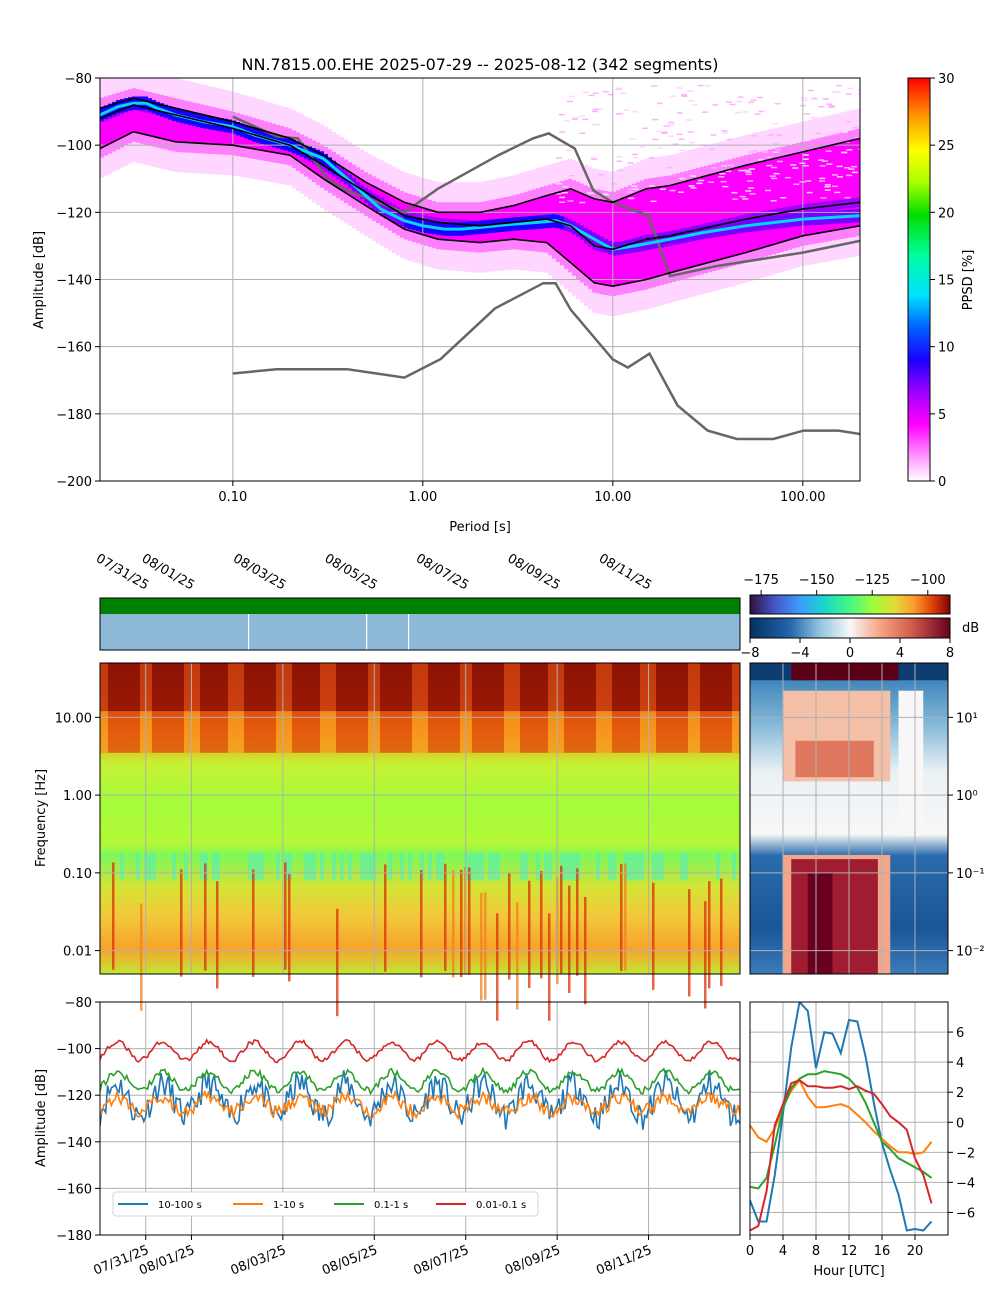 The height and width of the screenshot is (1304, 1000). Describe the element at coordinates (41, 1118) in the screenshot. I see `timeseries-y-label: Amplitude [dB]` at that location.